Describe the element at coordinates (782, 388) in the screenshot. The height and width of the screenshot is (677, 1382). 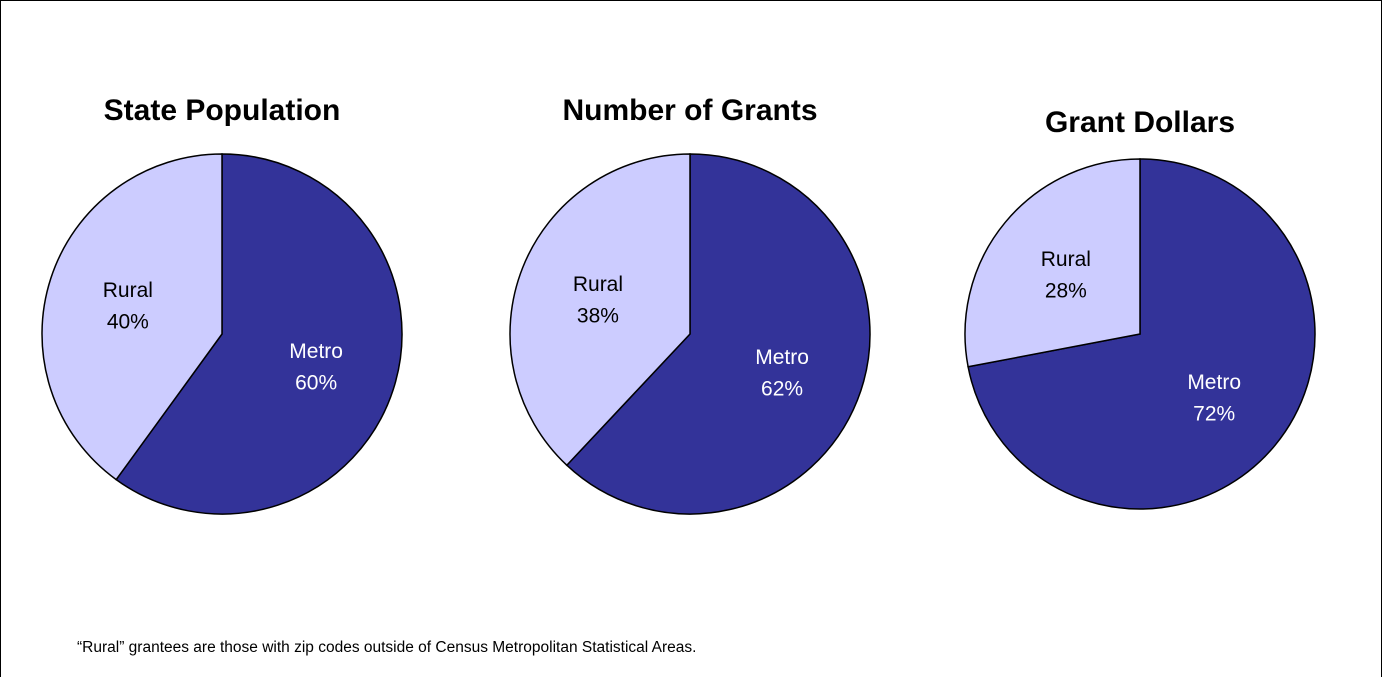
I see `slice-value: 62%` at that location.